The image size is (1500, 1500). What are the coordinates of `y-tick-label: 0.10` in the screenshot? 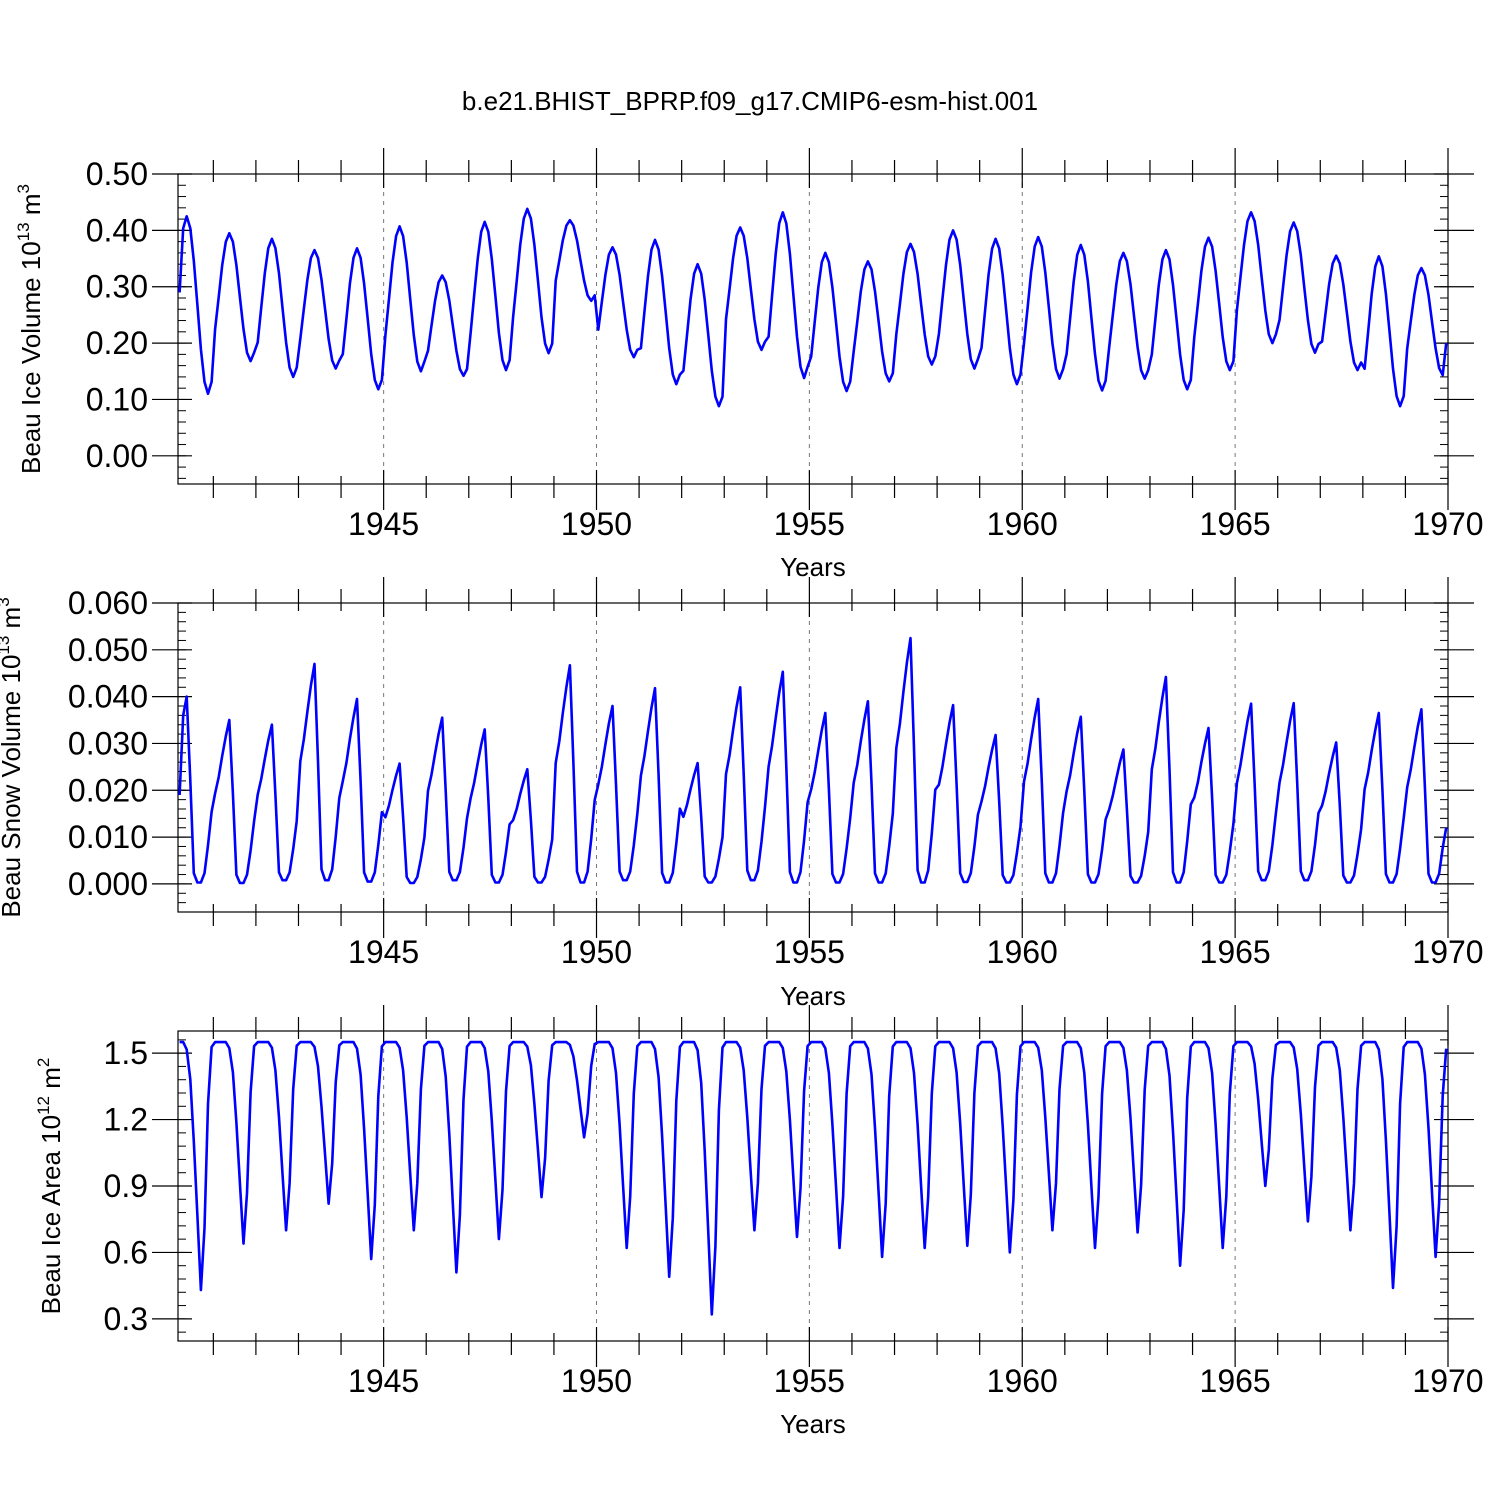 It's located at (117, 399).